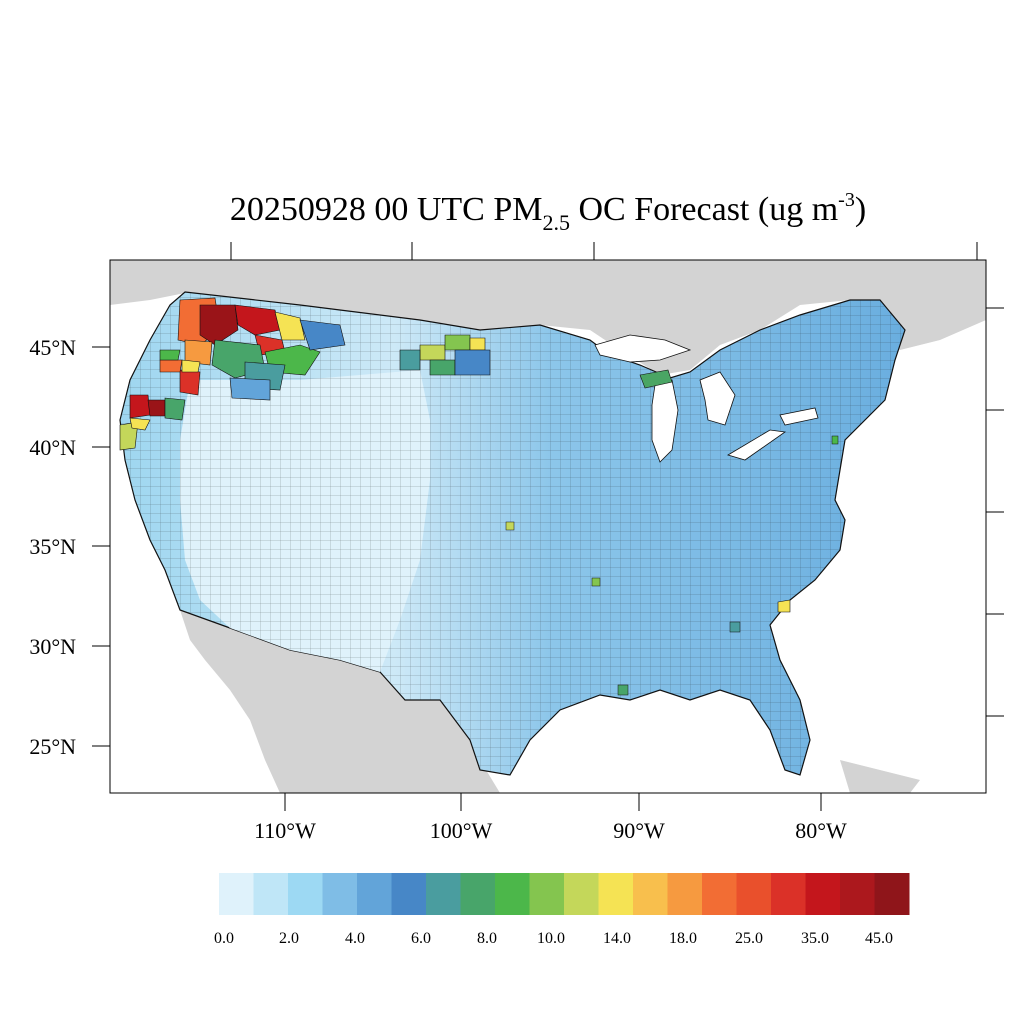 This screenshot has height=1024, width=1024. Describe the element at coordinates (799, 416) in the screenshot. I see `lake-ontario` at that location.